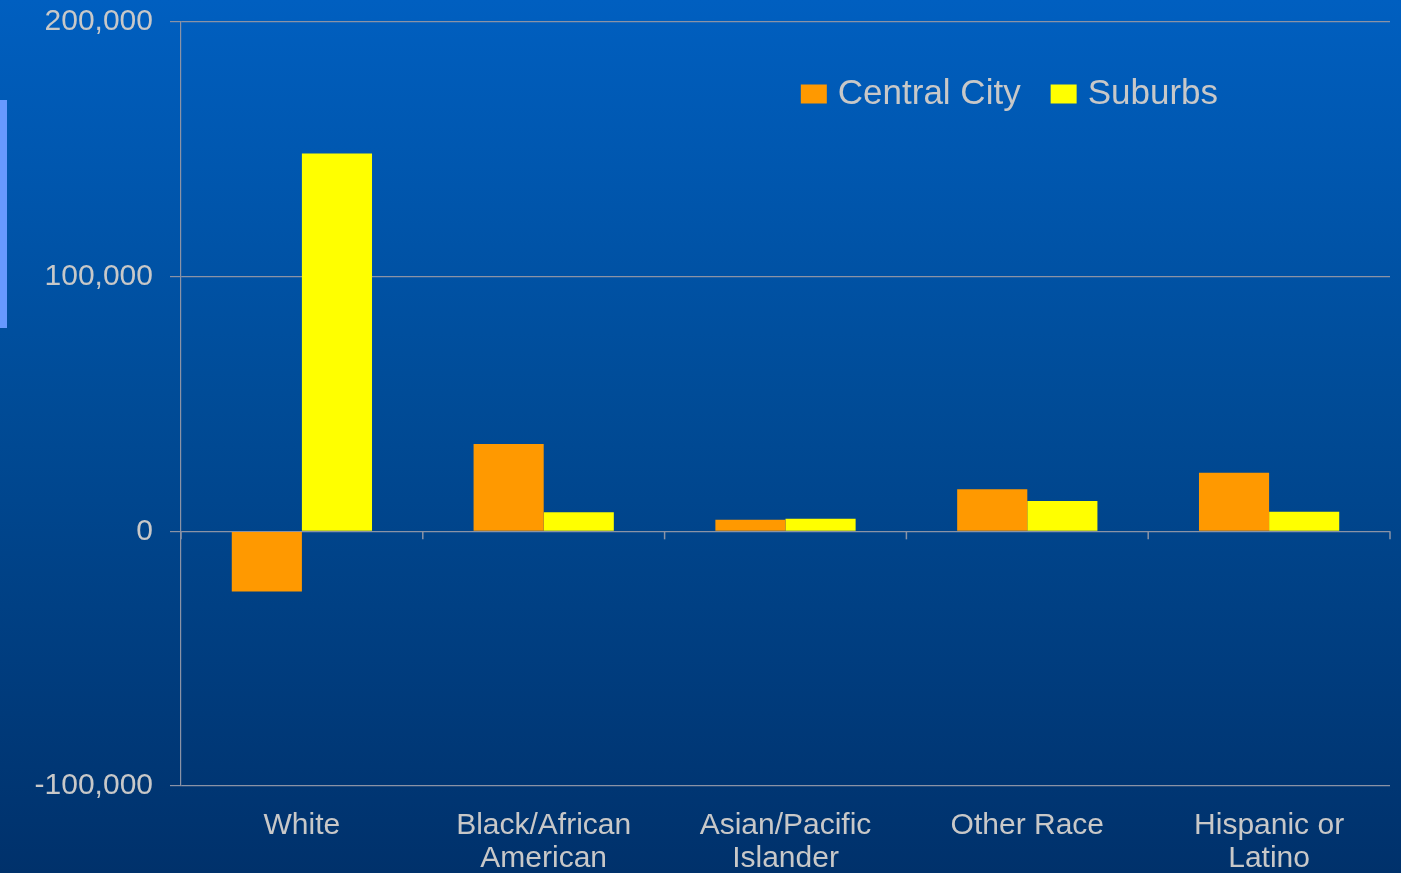 This screenshot has width=1401, height=873. I want to click on legend-label: Central City, so click(929, 91).